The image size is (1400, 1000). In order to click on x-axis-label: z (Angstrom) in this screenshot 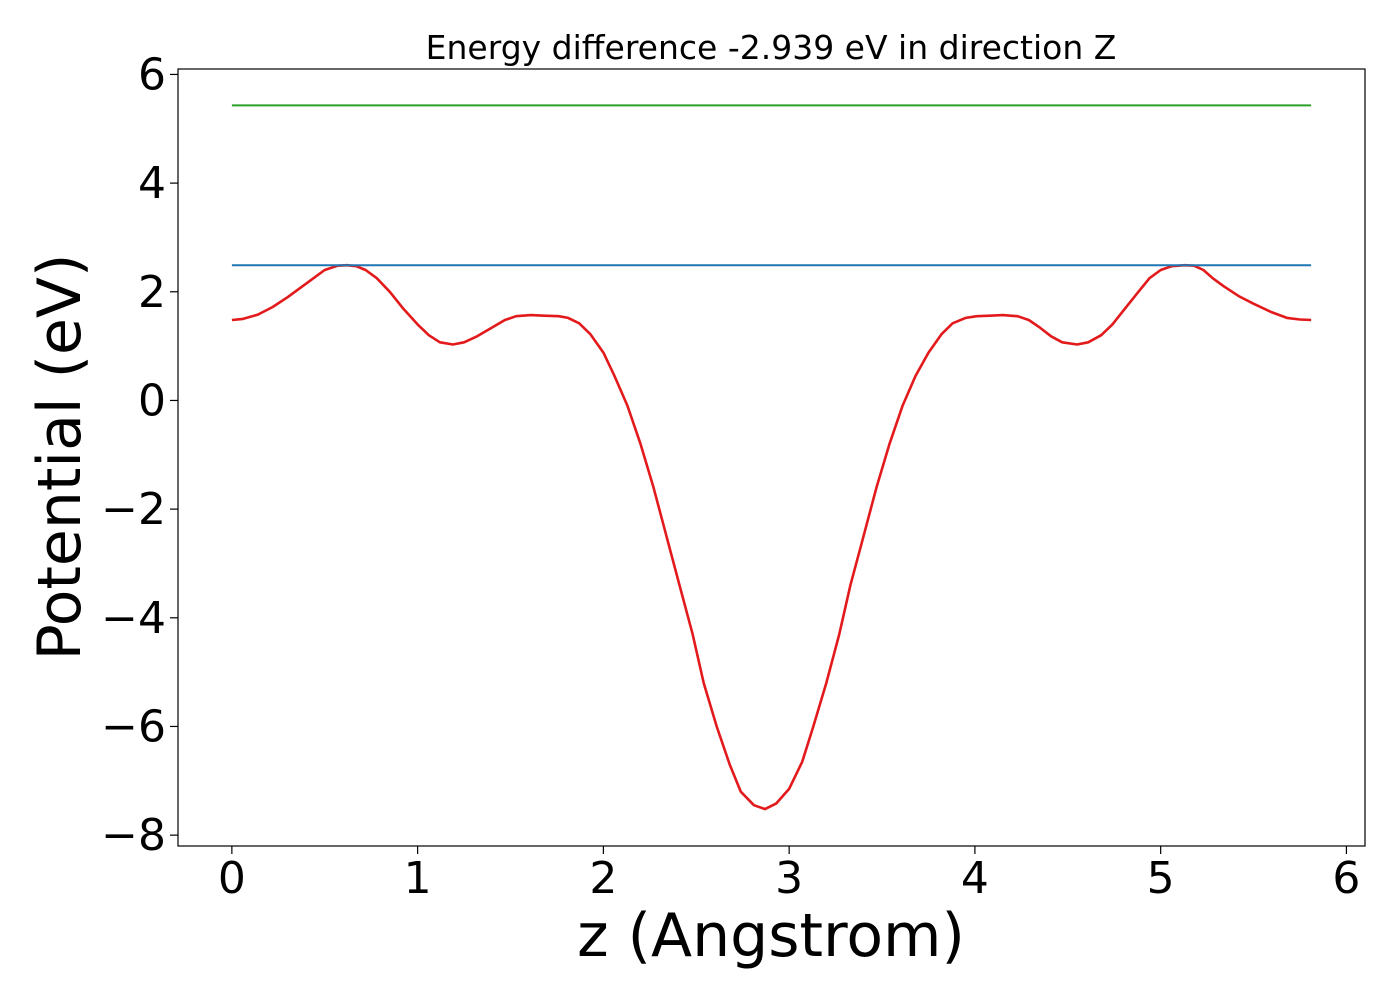, I will do `click(771, 936)`.